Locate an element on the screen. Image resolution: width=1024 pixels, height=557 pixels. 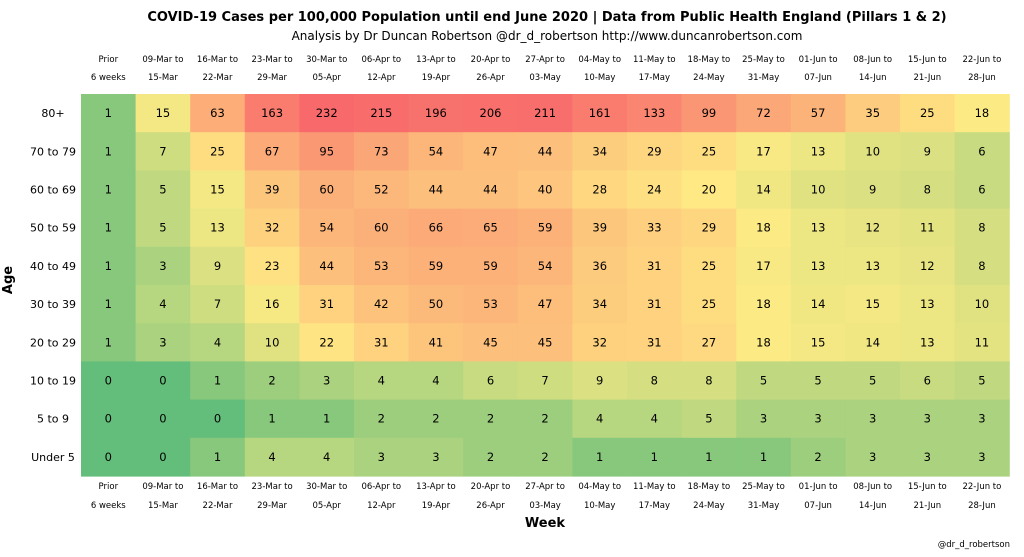
cell-value: 29 is located at coordinates (654, 151).